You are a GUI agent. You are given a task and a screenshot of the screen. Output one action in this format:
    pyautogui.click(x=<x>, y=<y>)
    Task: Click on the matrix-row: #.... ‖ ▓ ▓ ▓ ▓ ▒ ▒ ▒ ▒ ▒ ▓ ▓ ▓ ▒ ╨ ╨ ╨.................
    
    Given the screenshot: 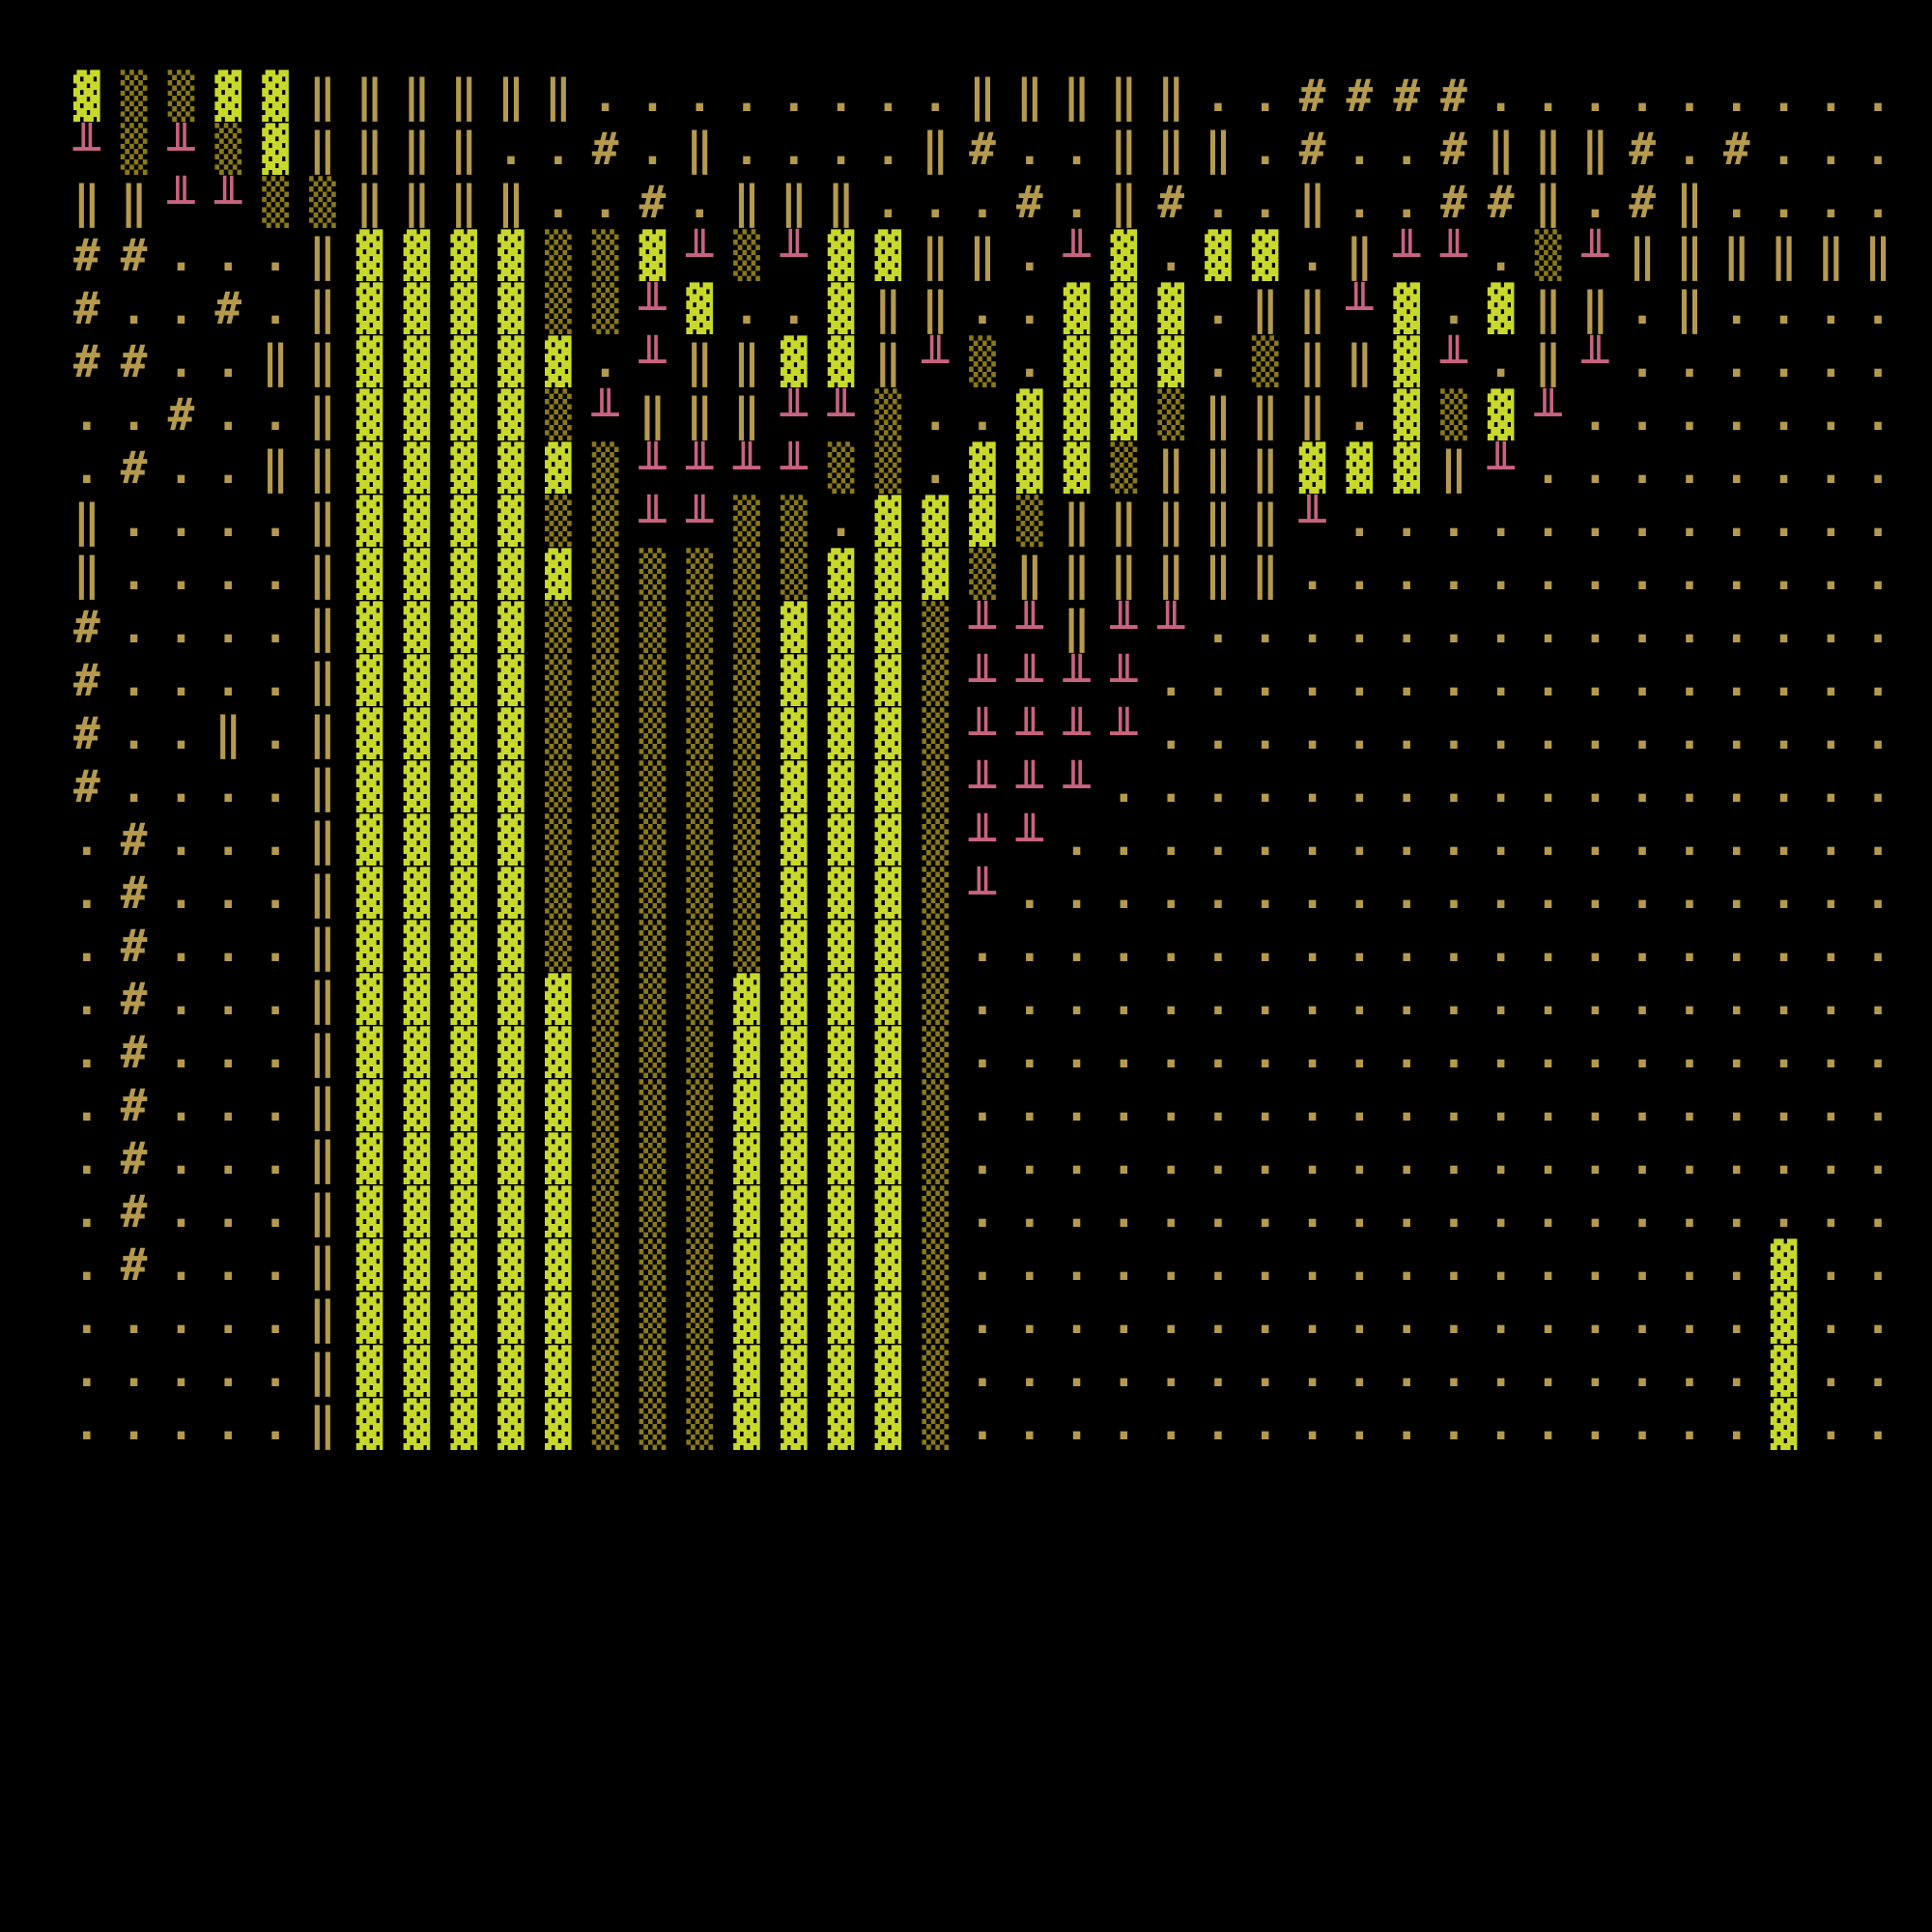 What is the action you would take?
    pyautogui.click(x=992, y=786)
    